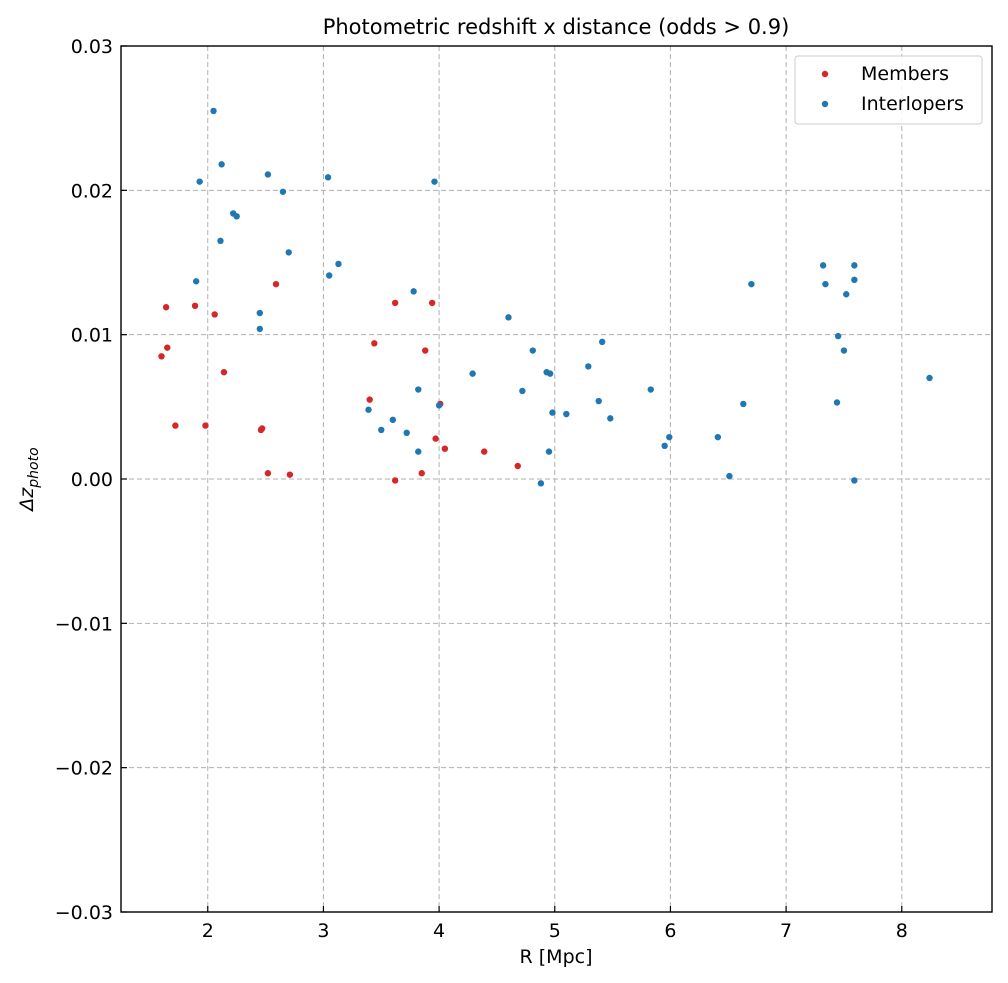 The width and height of the screenshot is (1008, 983). I want to click on x-tick-label: 3, so click(323, 931).